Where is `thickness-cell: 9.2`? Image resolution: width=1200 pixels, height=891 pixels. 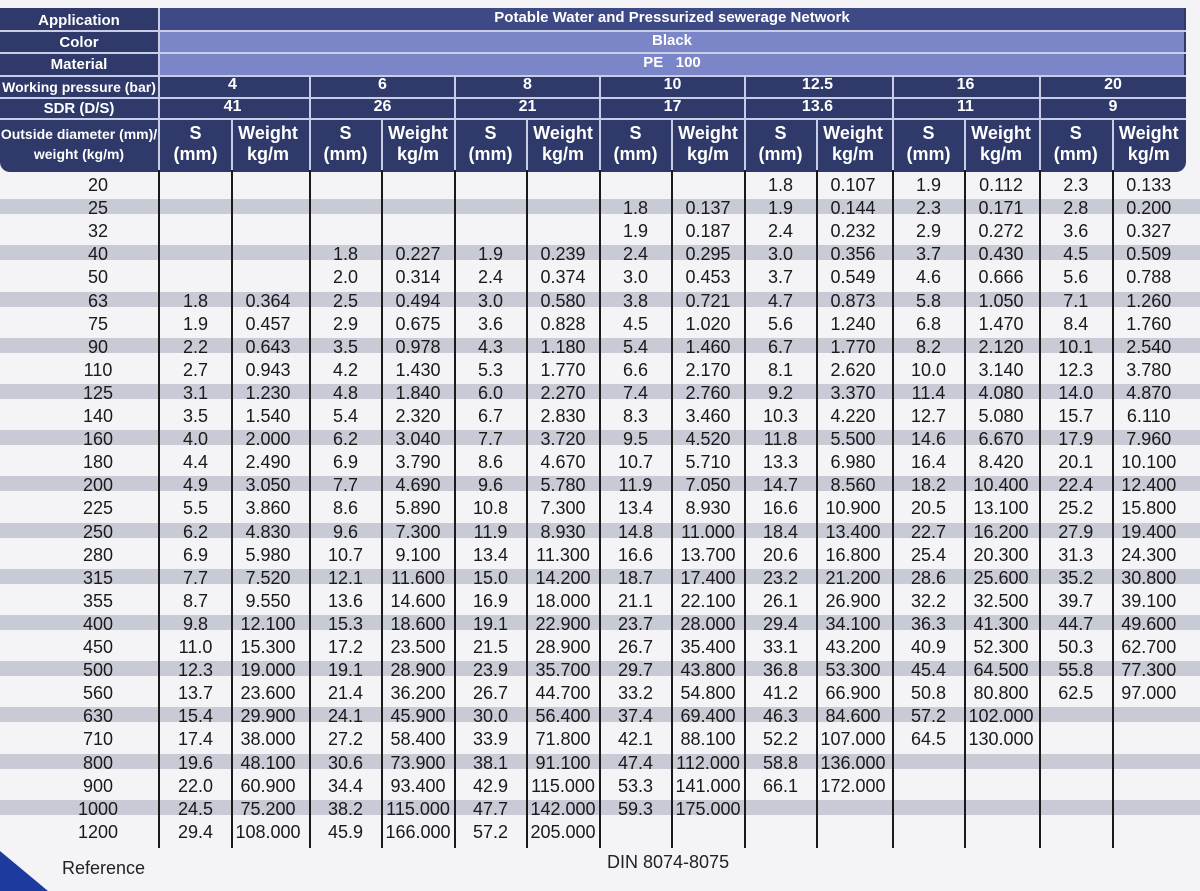 thickness-cell: 9.2 is located at coordinates (781, 392).